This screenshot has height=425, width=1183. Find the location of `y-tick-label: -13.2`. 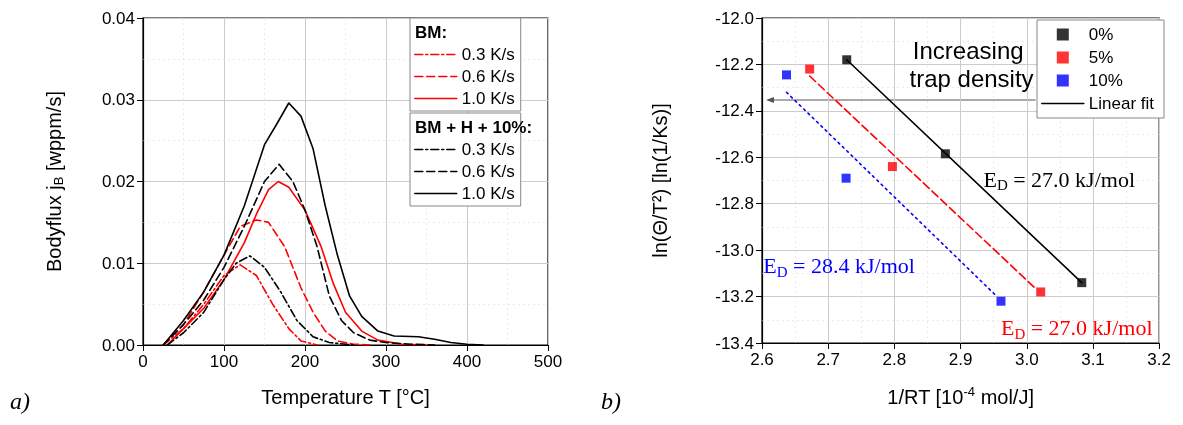

y-tick-label: -13.2 is located at coordinates (734, 297).